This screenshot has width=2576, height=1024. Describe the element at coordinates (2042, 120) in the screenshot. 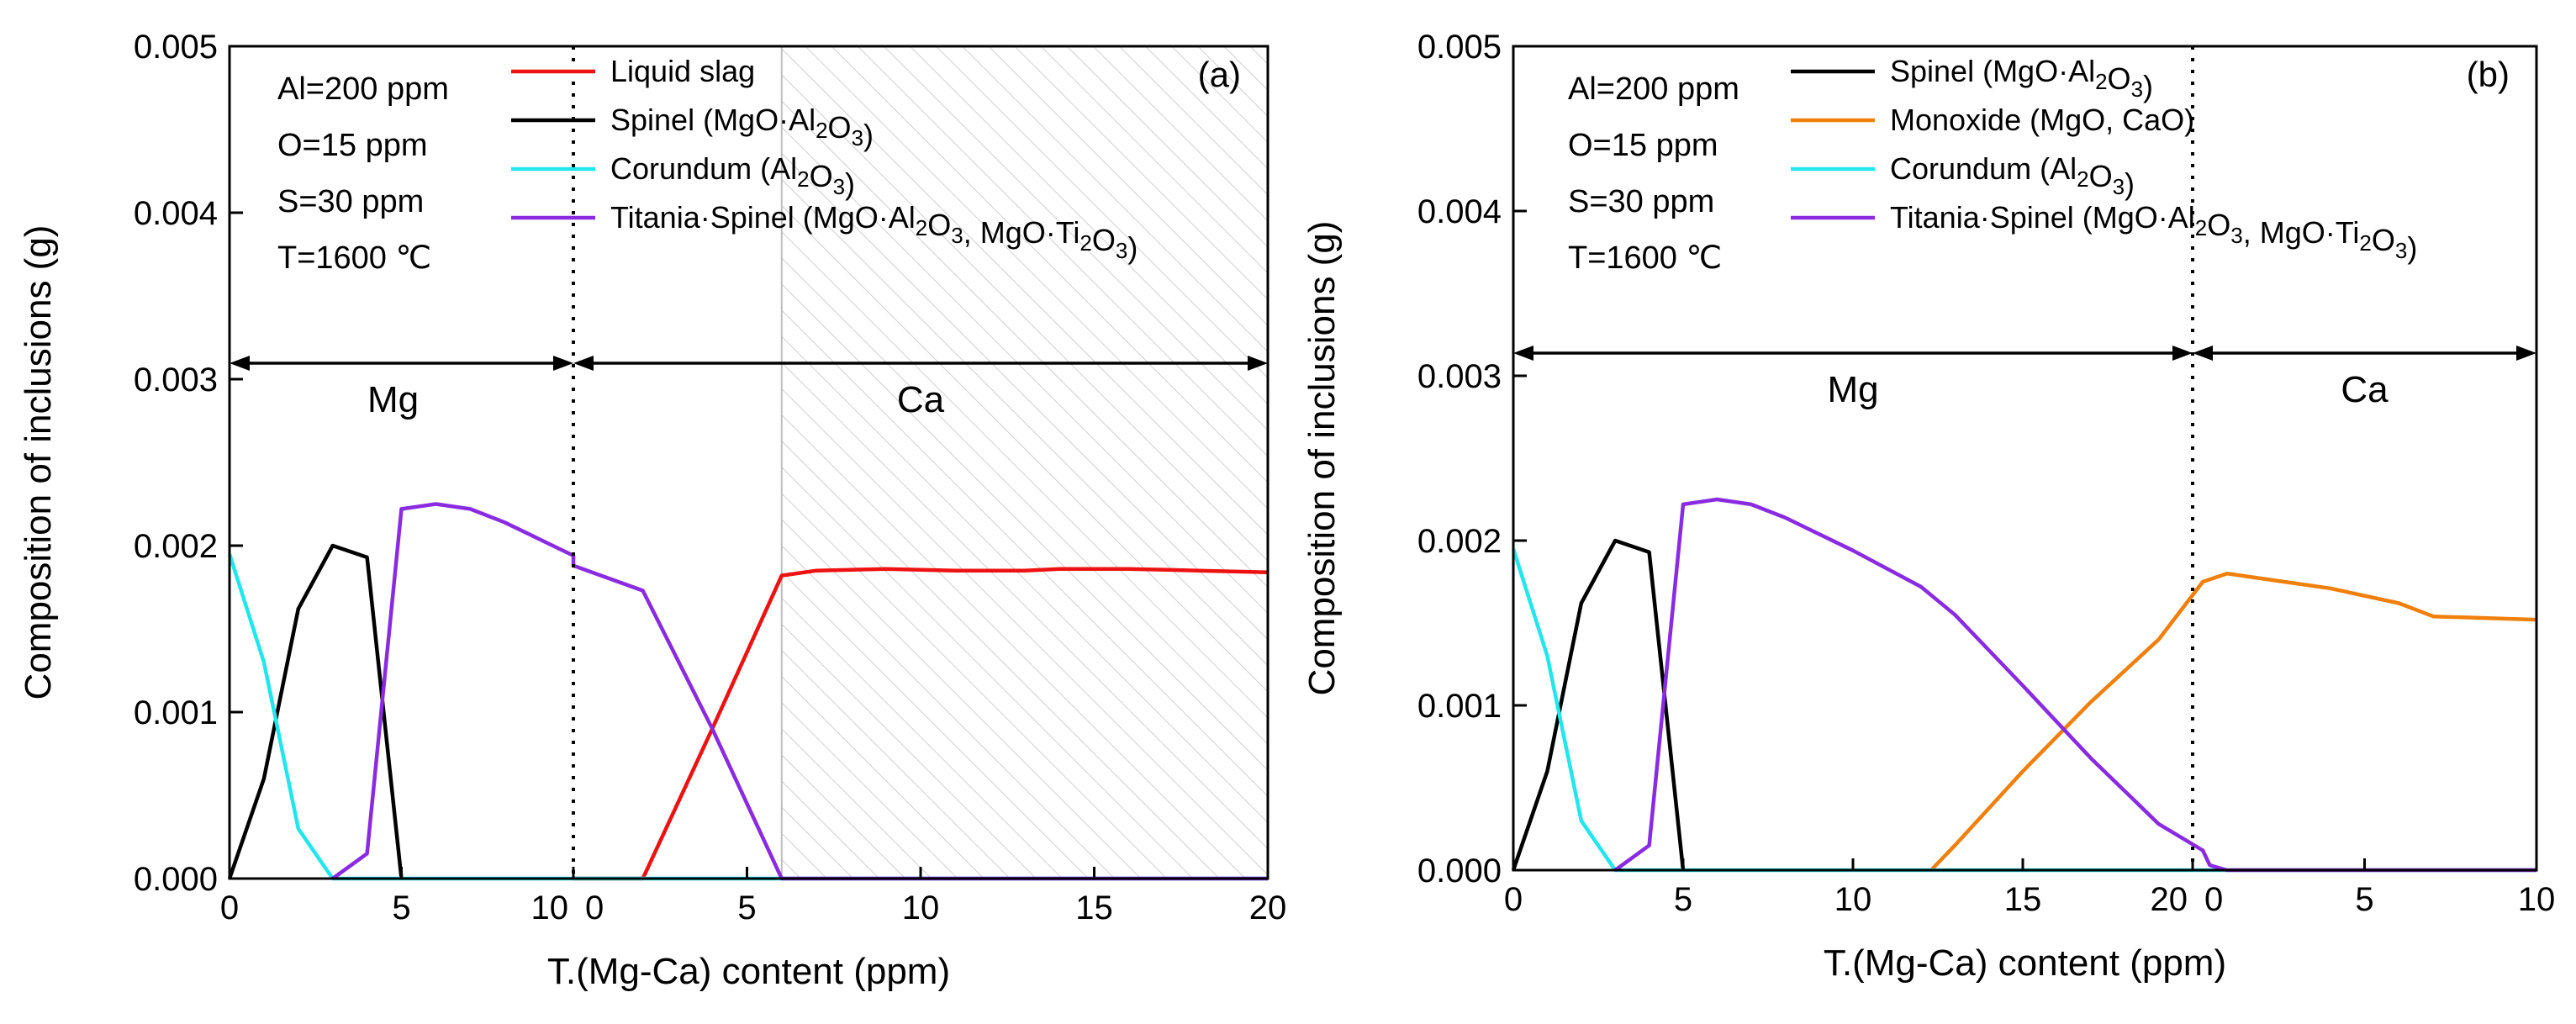

I see `legend-label-1: Monoxide (MgO, CaO)` at that location.